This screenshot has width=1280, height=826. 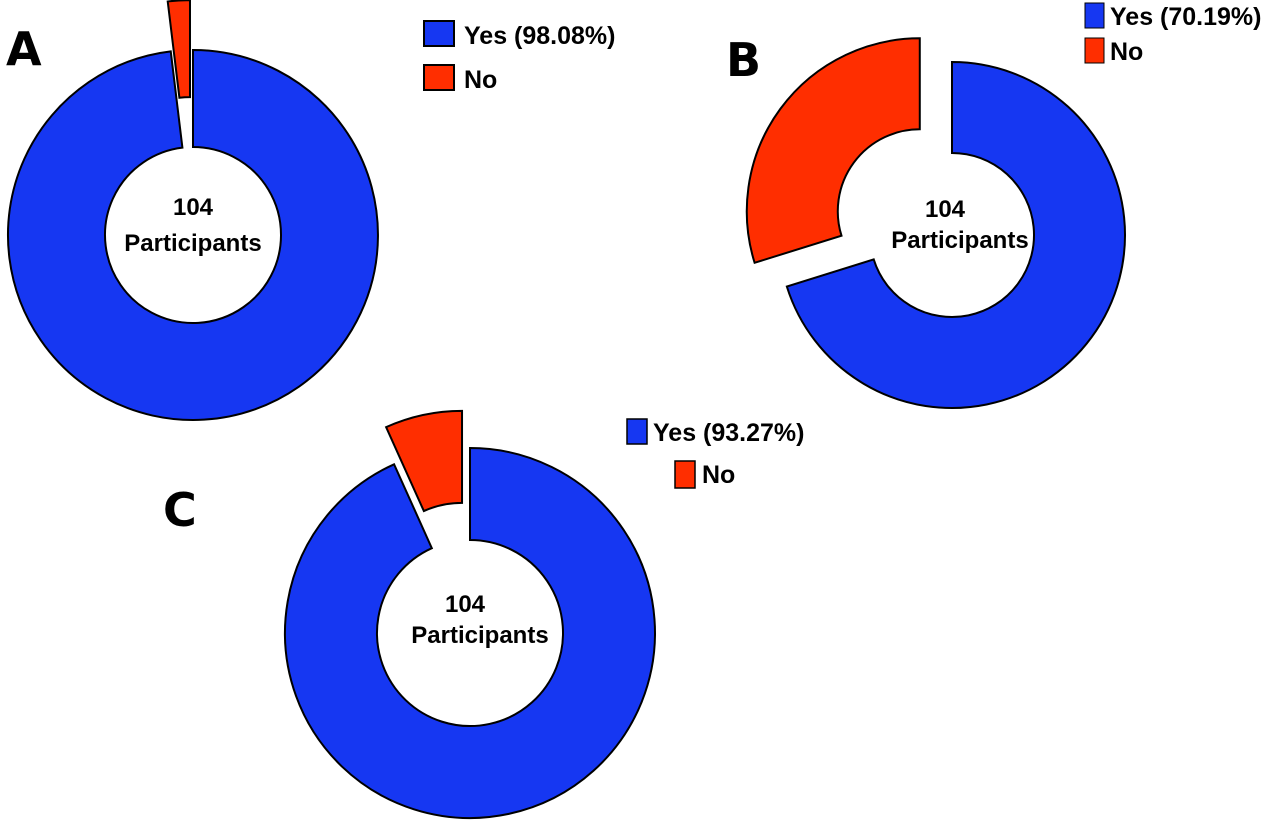 I want to click on legend-label-yes-c: Yes (93.27%), so click(x=729, y=433).